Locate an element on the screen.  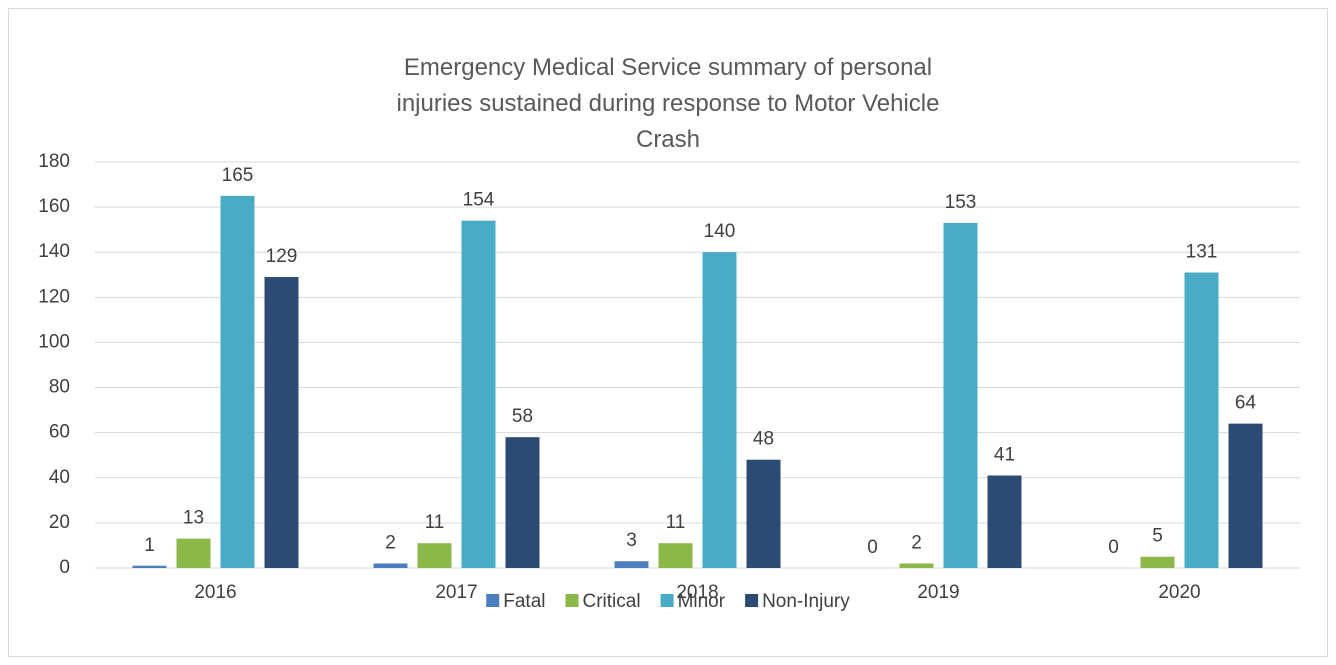
data-label: 5 is located at coordinates (1157, 536).